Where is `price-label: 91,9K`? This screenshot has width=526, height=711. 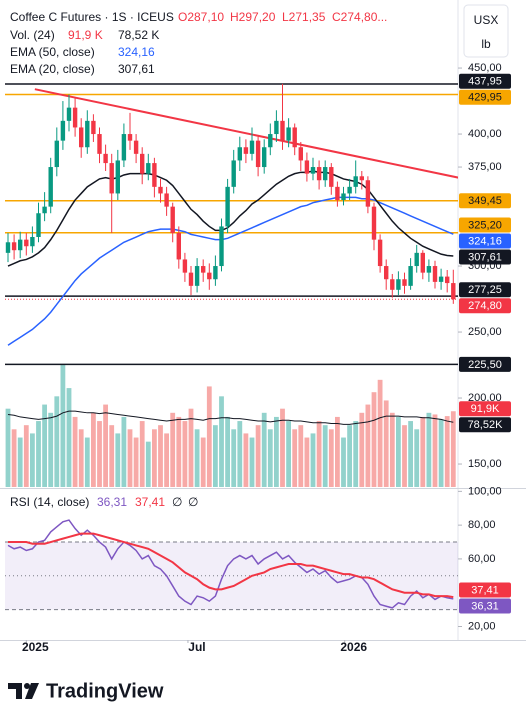 price-label: 91,9K is located at coordinates (485, 409).